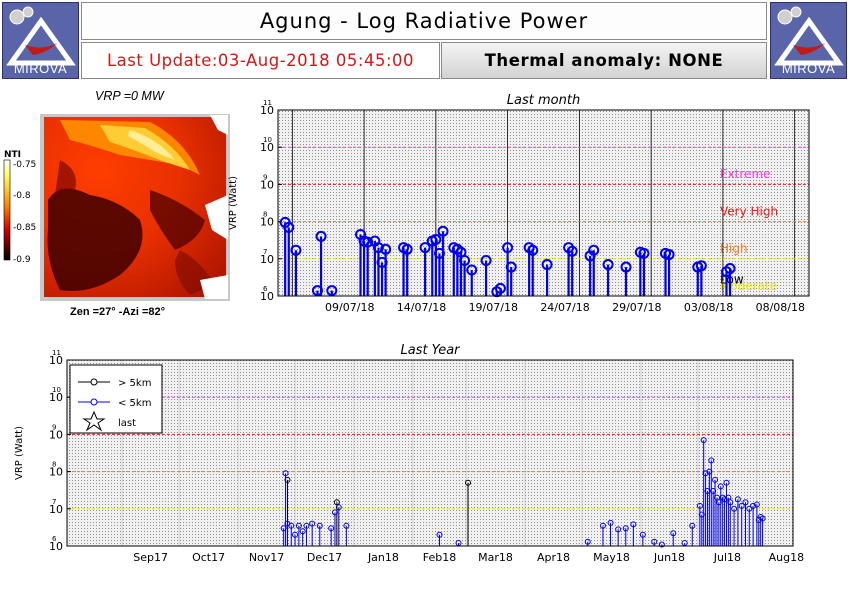 This screenshot has height=600, width=850. Describe the element at coordinates (439, 557) in the screenshot. I see `x-tick-label: Feb18` at that location.